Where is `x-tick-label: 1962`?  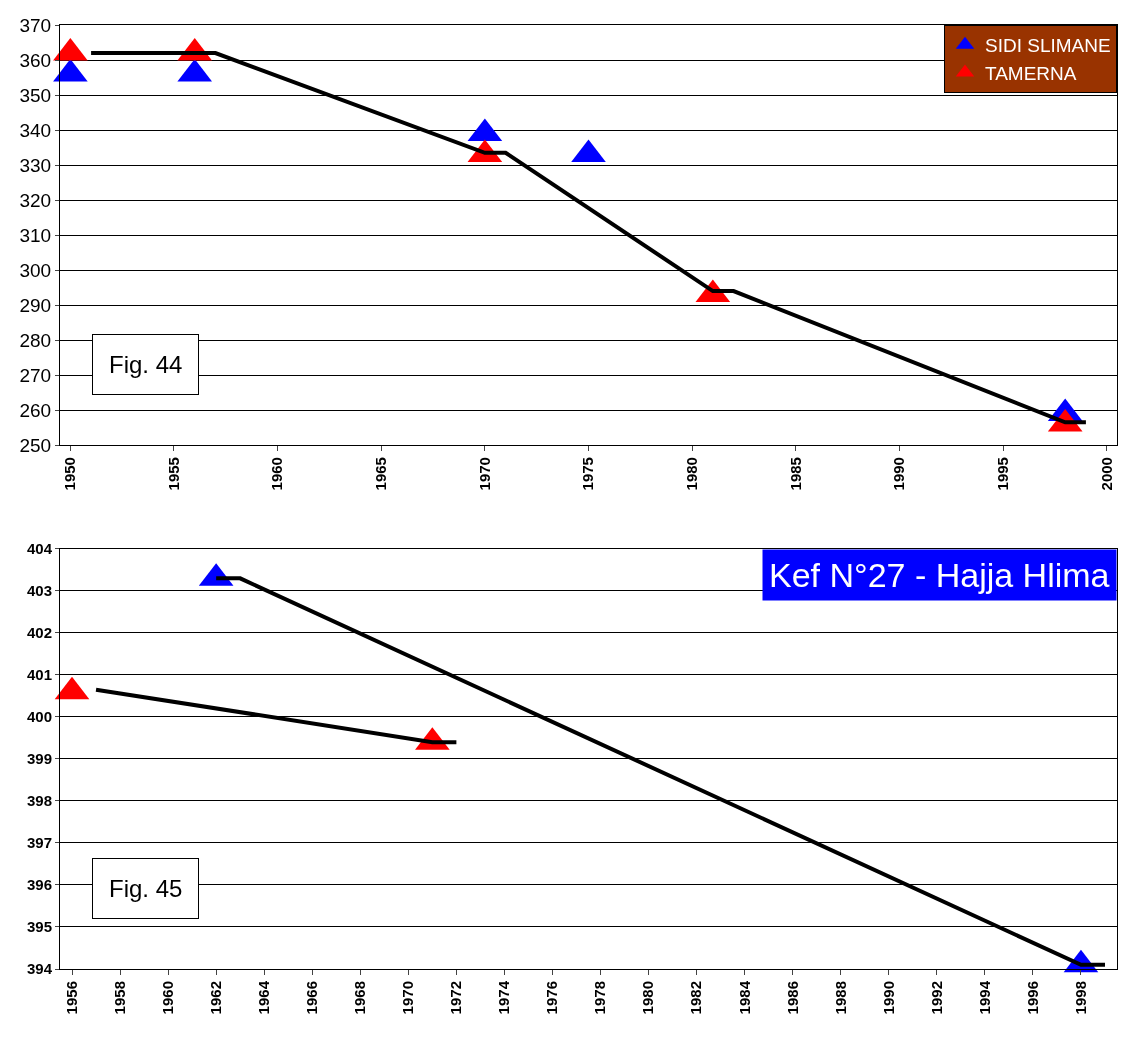
x-tick-label: 1962 is located at coordinates (216, 998).